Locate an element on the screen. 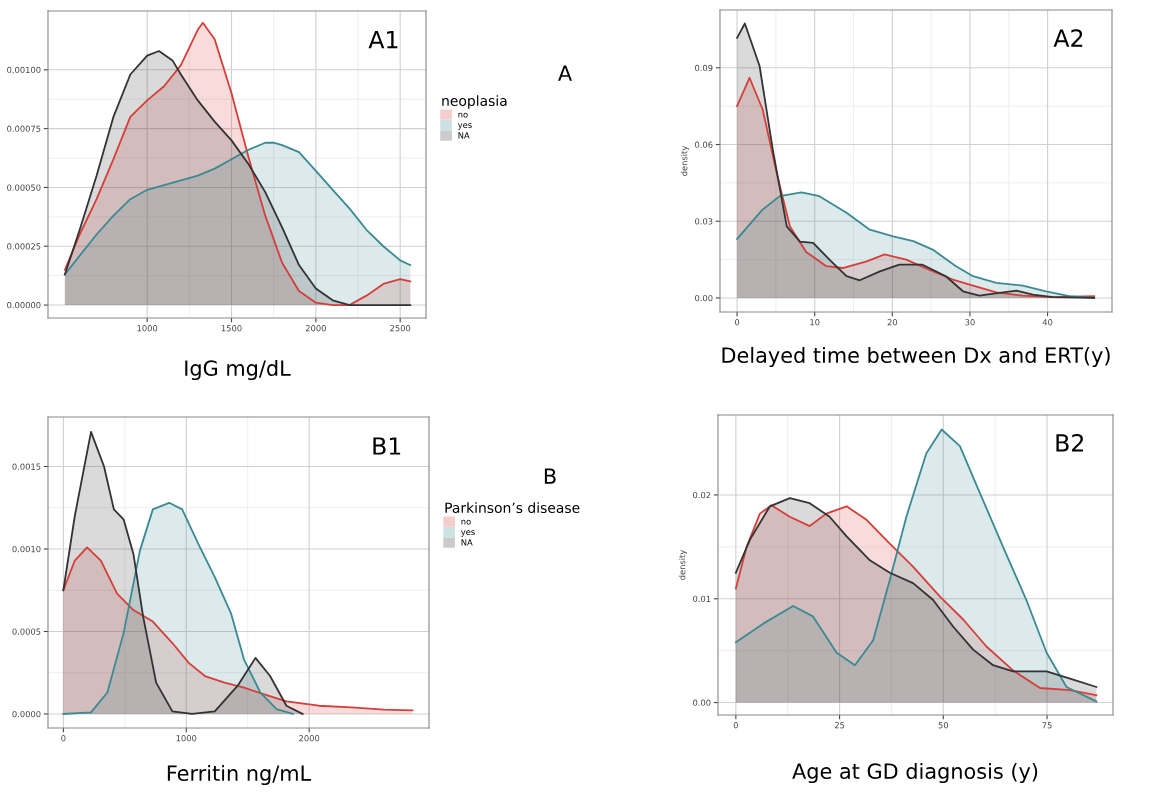 Image resolution: width=1156 pixels, height=795 pixels. x-tick-label: 50 is located at coordinates (943, 725).